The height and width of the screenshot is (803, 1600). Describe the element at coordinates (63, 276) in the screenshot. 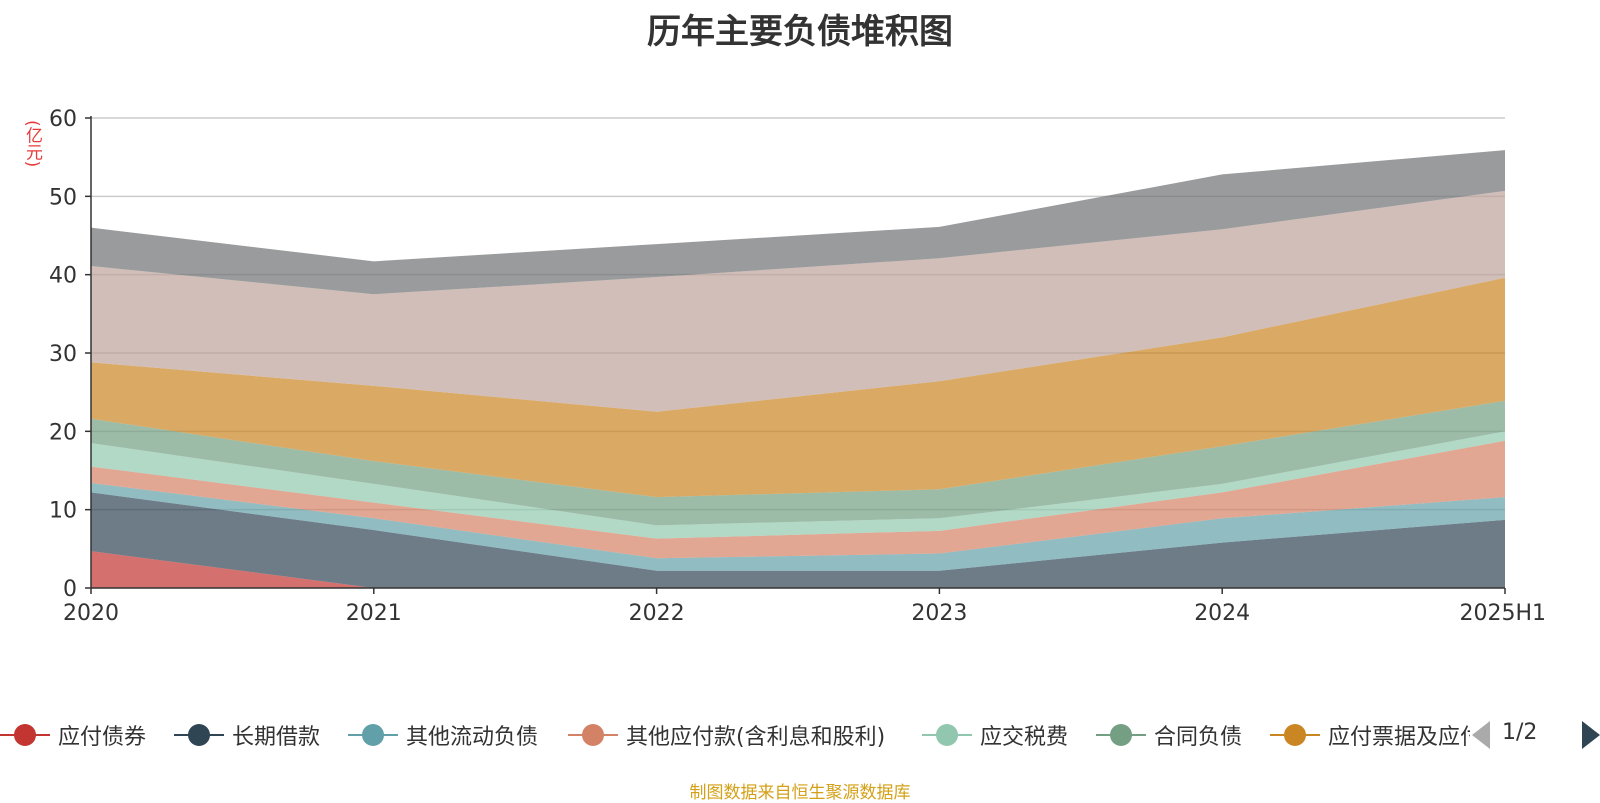

I see `y-tick-label: 40` at that location.